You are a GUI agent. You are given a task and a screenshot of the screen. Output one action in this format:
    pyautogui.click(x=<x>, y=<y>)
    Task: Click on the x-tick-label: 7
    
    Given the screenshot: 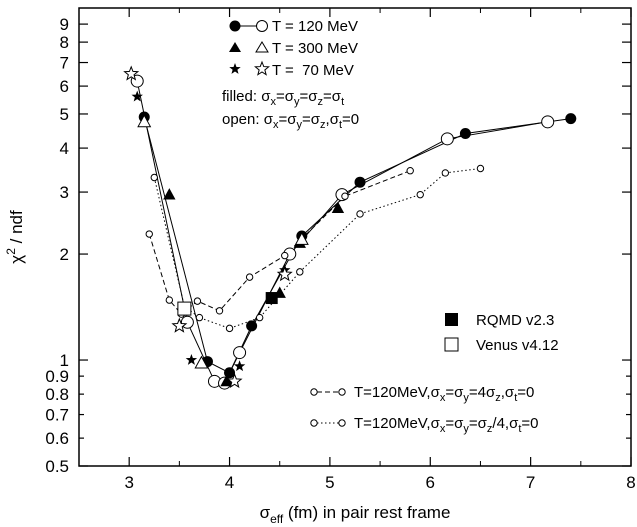 What is the action you would take?
    pyautogui.click(x=530, y=482)
    